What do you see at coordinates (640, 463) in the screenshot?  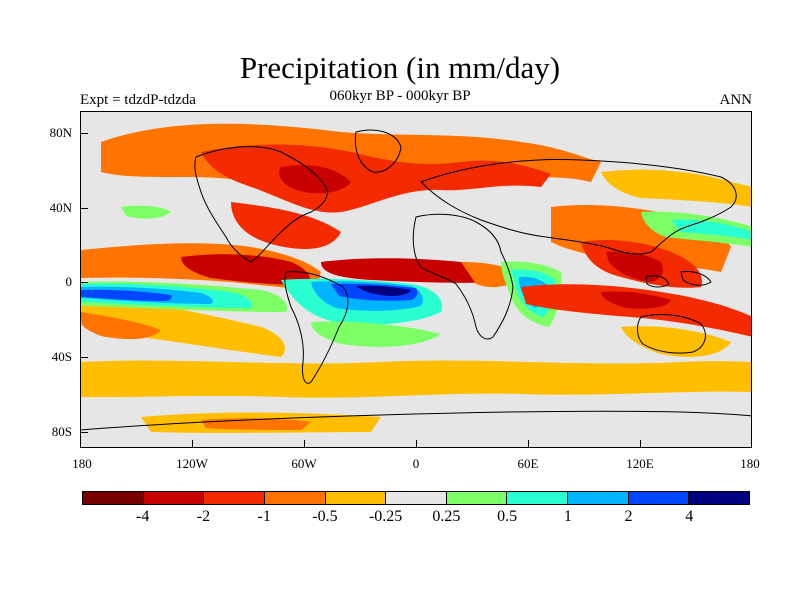 I see `lon-label-120e: 120E` at bounding box center [640, 463].